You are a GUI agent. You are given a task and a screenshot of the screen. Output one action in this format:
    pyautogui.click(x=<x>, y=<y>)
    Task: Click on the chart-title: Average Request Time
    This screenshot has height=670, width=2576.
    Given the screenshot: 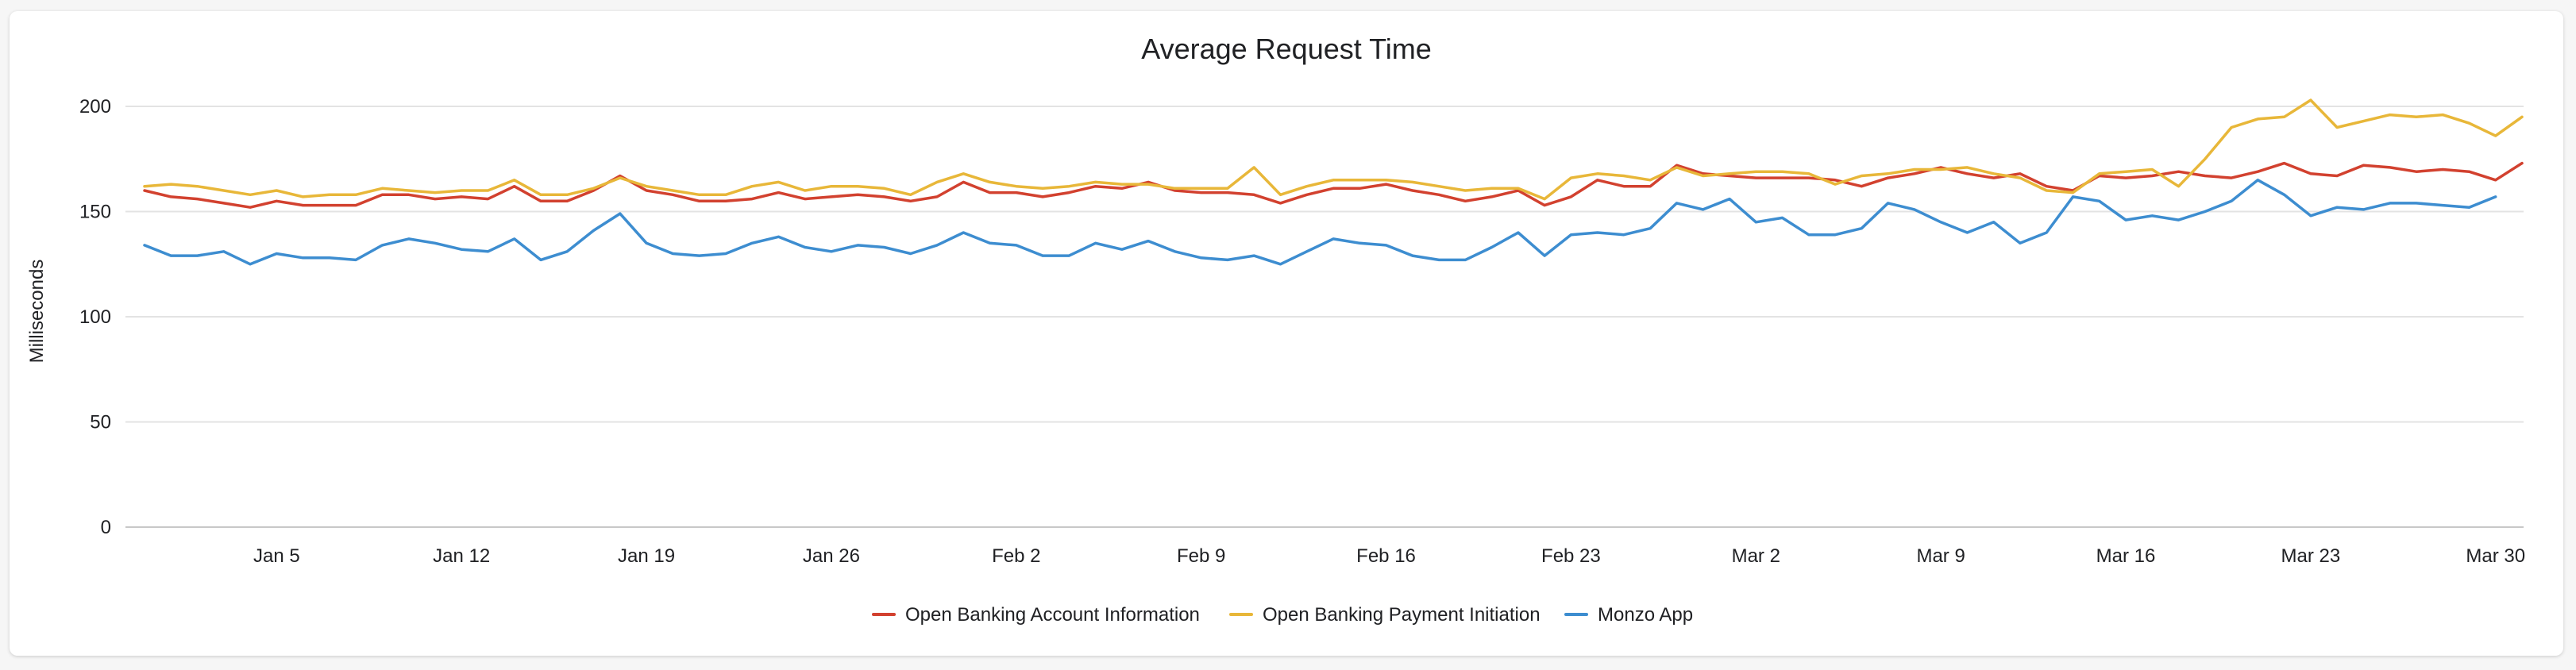 What is the action you would take?
    pyautogui.click(x=1286, y=49)
    